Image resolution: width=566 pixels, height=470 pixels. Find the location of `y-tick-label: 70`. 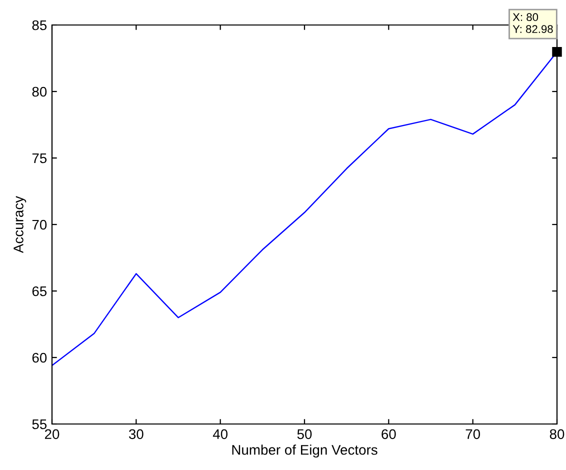

y-tick-label: 70 is located at coordinates (39, 225).